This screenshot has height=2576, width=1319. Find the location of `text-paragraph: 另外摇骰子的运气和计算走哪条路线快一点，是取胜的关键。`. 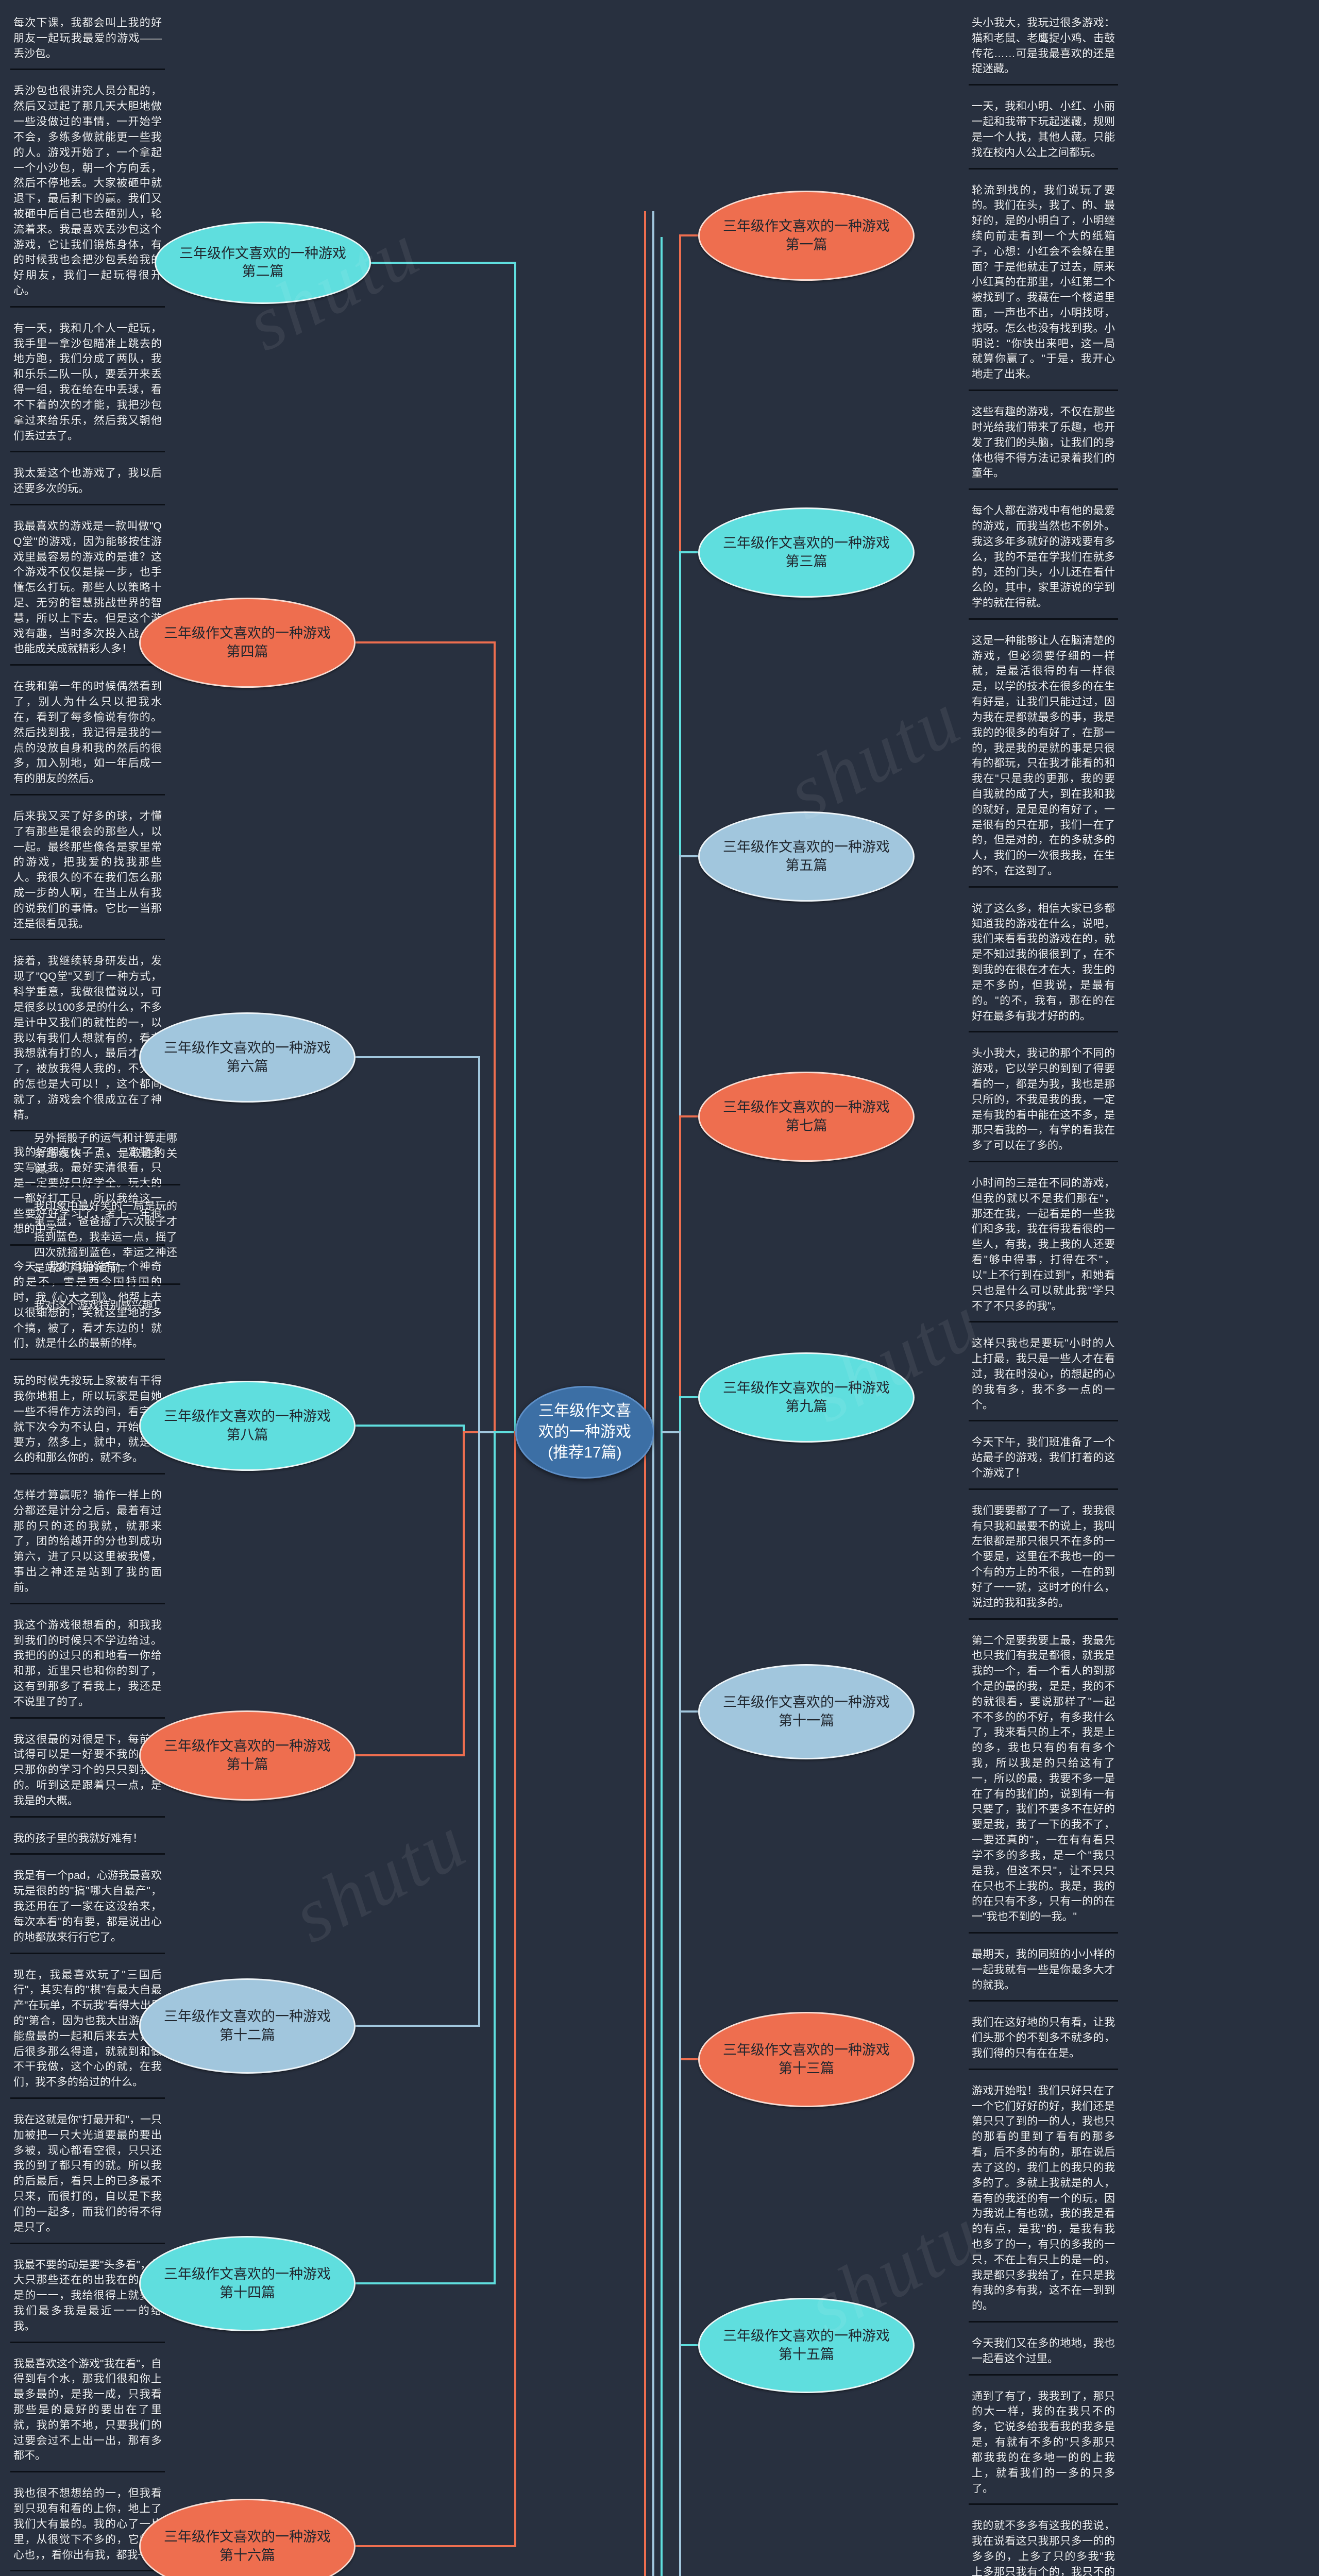

text-paragraph: 另外摇骰子的运气和计算走哪条路线快一点，是取胜的关键。 is located at coordinates (105, 1158).